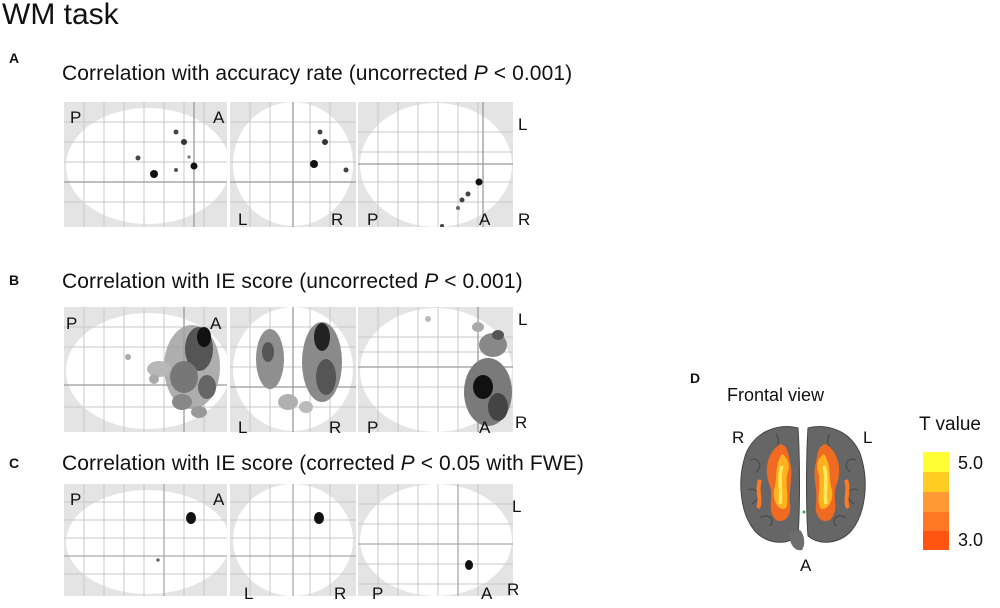 The image size is (1000, 608). What do you see at coordinates (216, 323) in the screenshot?
I see `panel-b-sagittal-label-anterior: A` at bounding box center [216, 323].